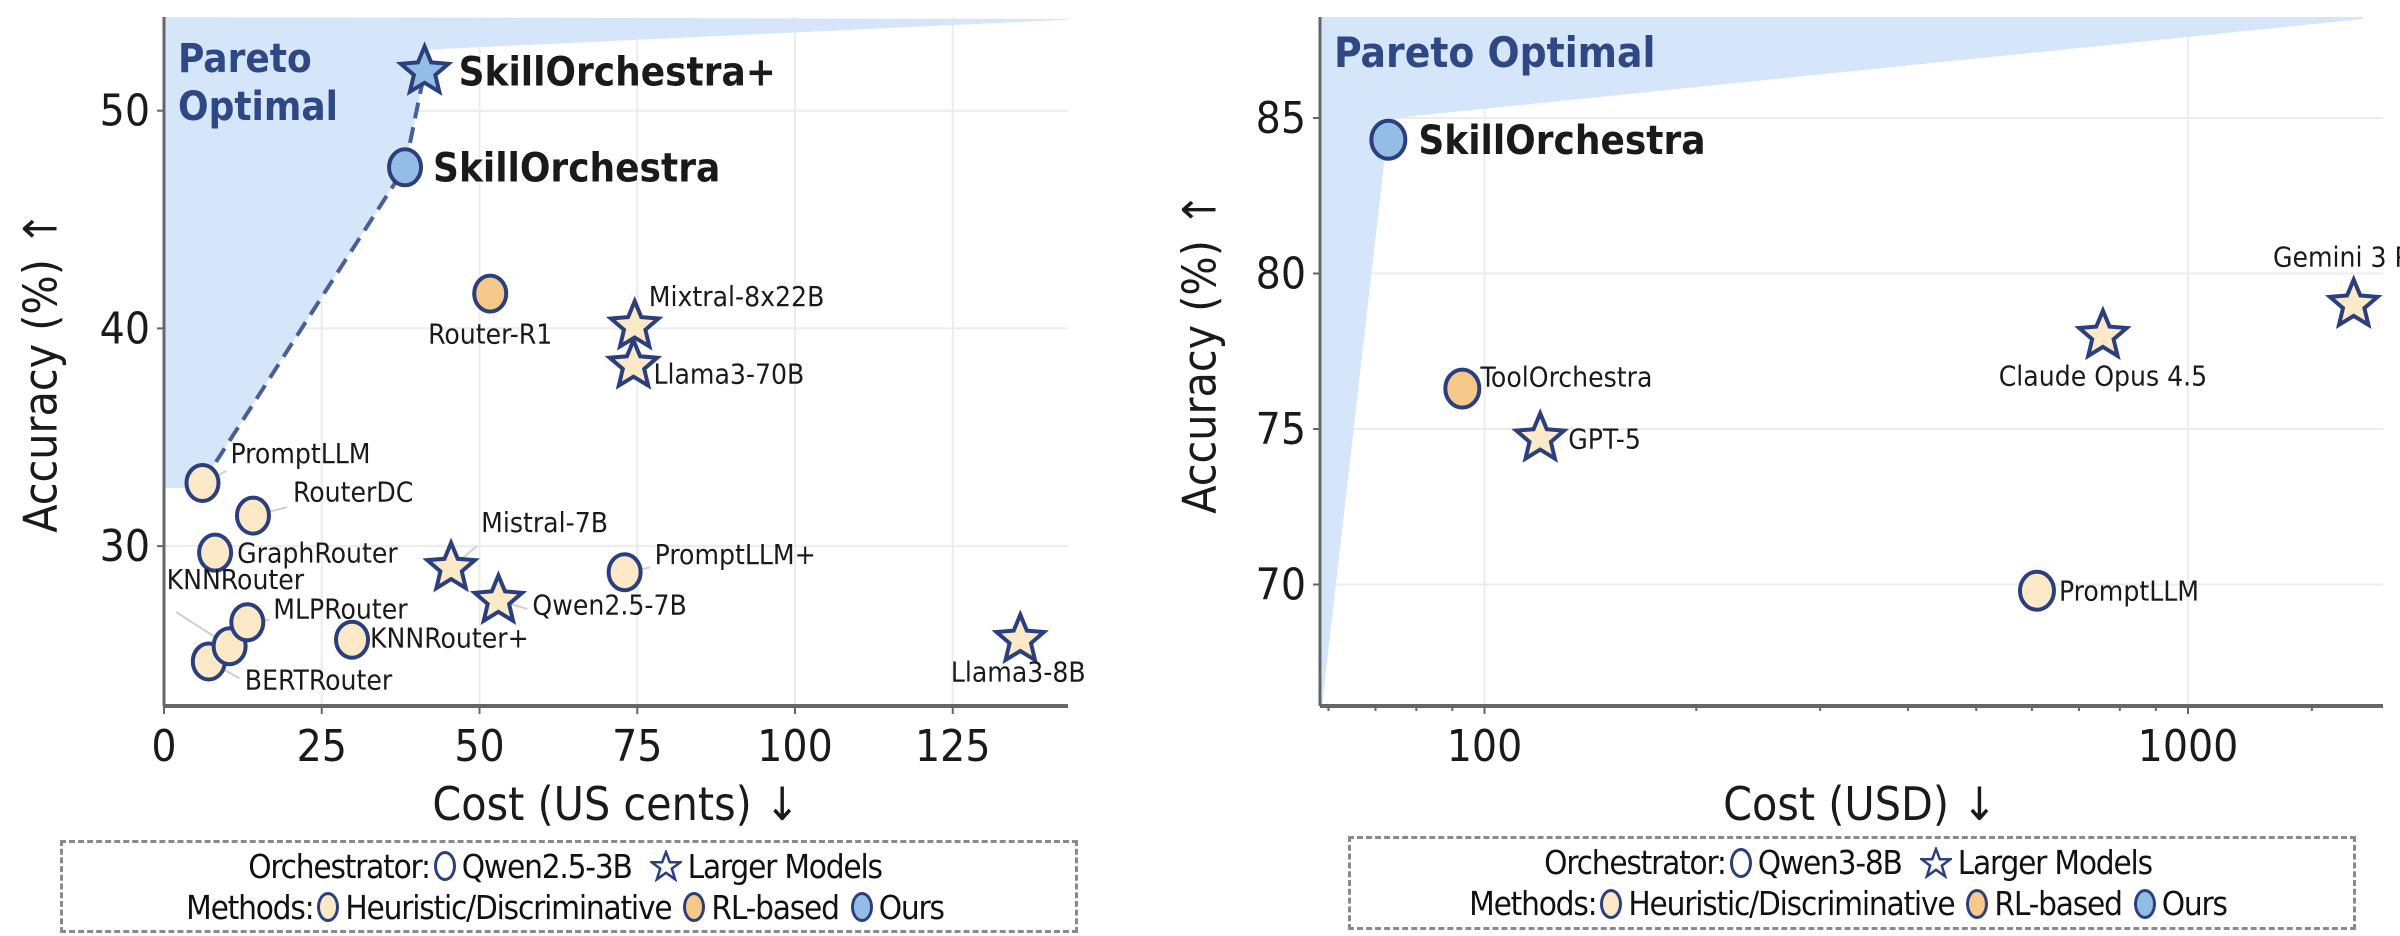  I want to click on point-label: Llama3-70B, so click(728, 373).